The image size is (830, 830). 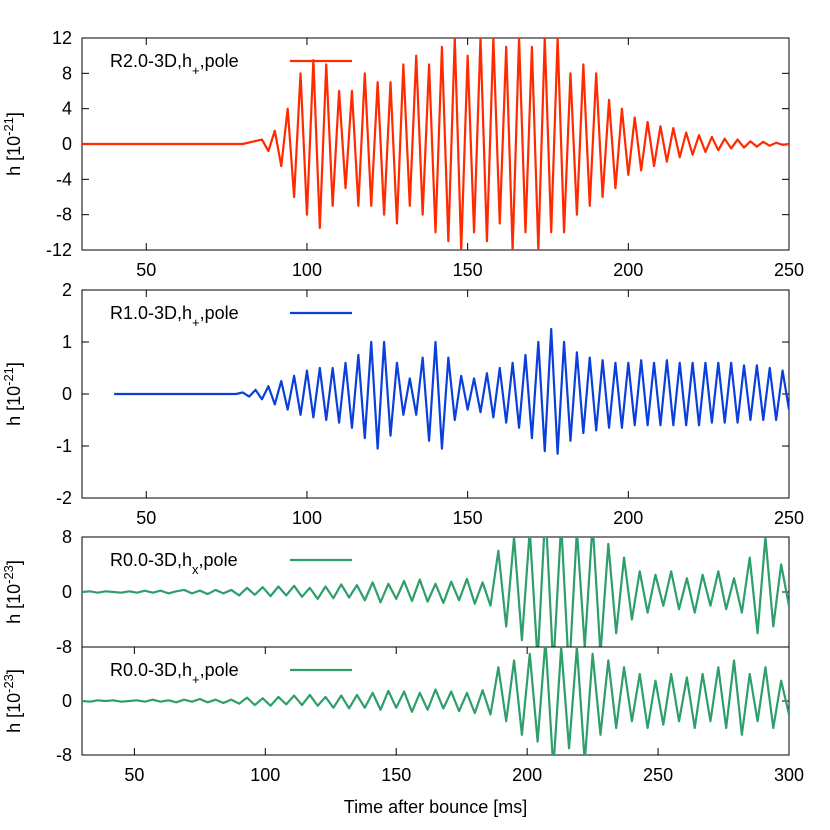 I want to click on legend-text: R2.0-3D,h, so click(x=151, y=61).